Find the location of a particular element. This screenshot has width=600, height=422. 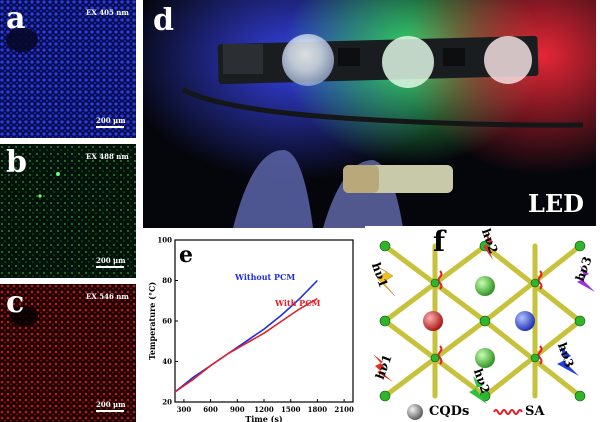

panel-label-e: e is located at coordinates (186, 255).